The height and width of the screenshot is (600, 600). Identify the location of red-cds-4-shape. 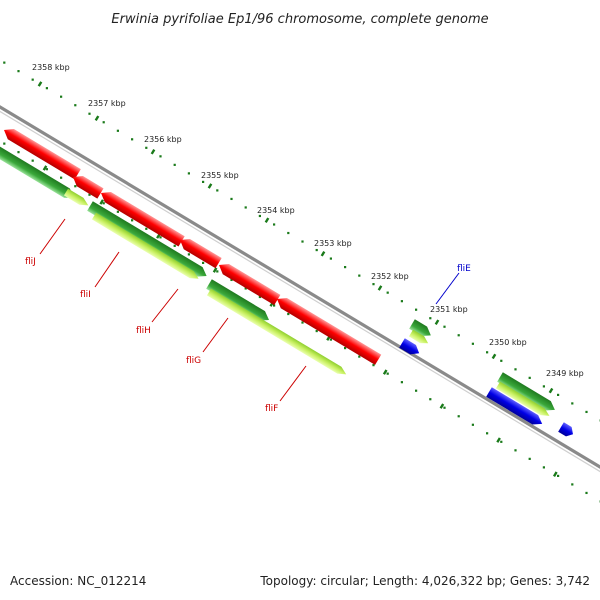
(201, 253).